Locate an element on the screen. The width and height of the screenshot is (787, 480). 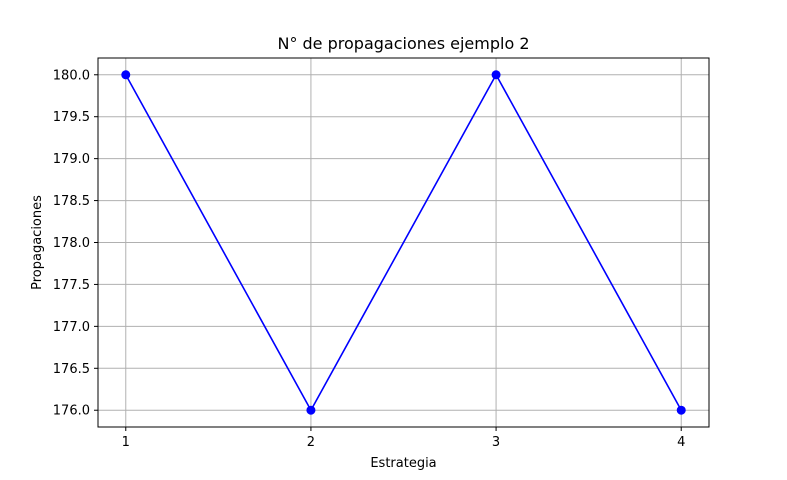
y-tick-label: 177.0 is located at coordinates (71, 327).